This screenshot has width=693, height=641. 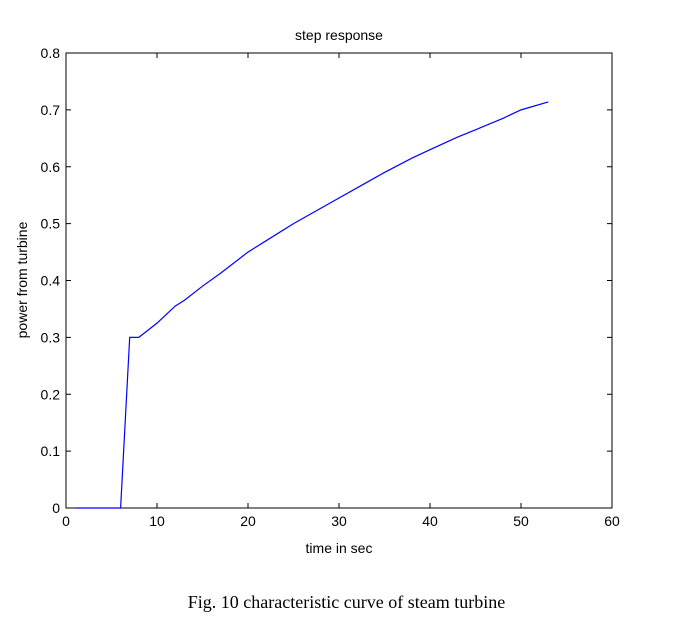 What do you see at coordinates (612, 521) in the screenshot?
I see `x-tick-label: 60` at bounding box center [612, 521].